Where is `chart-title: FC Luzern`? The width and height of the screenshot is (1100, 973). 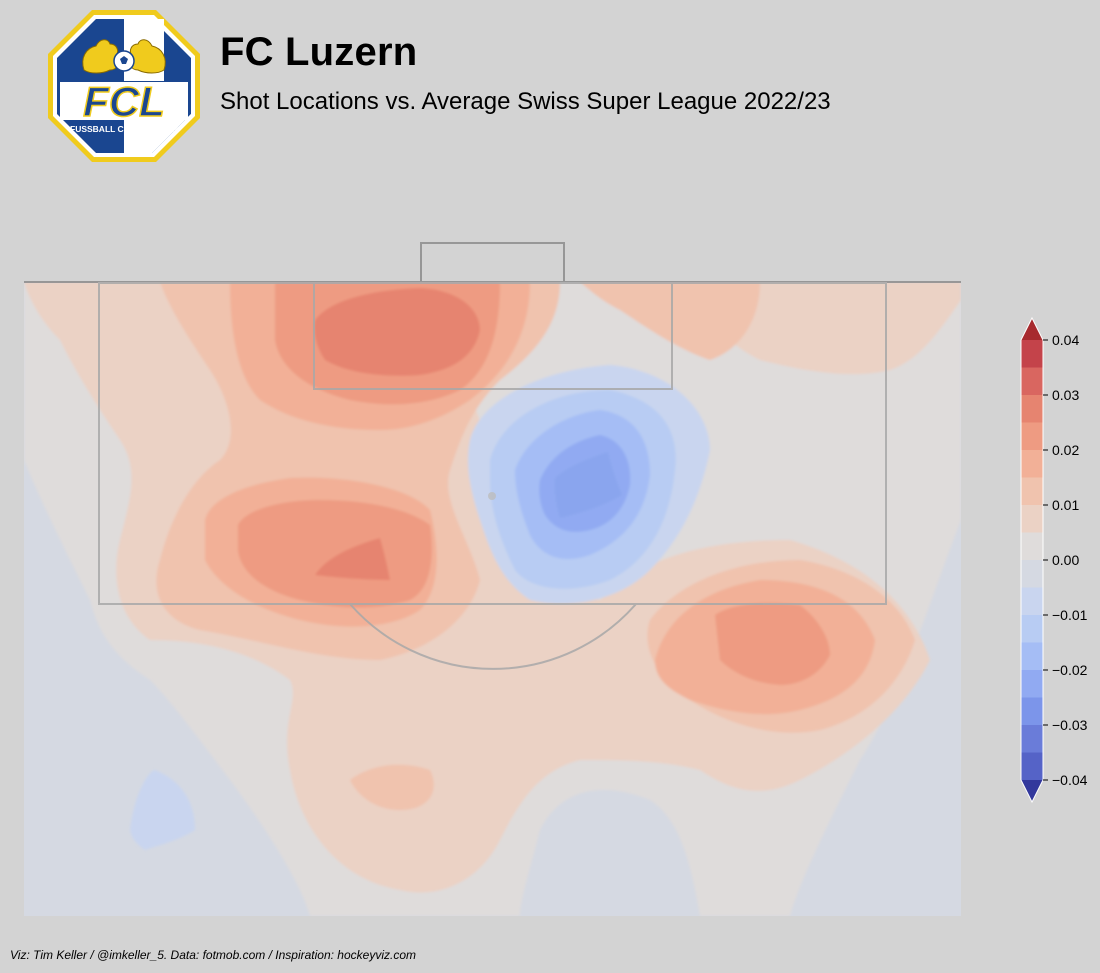
chart-title: FC Luzern is located at coordinates (319, 52).